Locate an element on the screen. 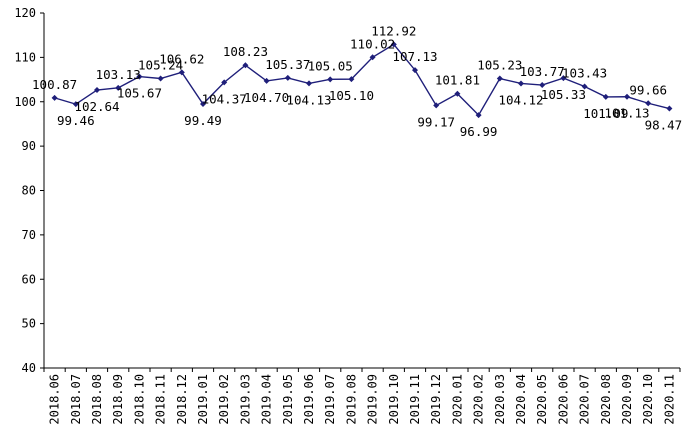 The image size is (687, 436). data-label: 105.67 is located at coordinates (139, 93).